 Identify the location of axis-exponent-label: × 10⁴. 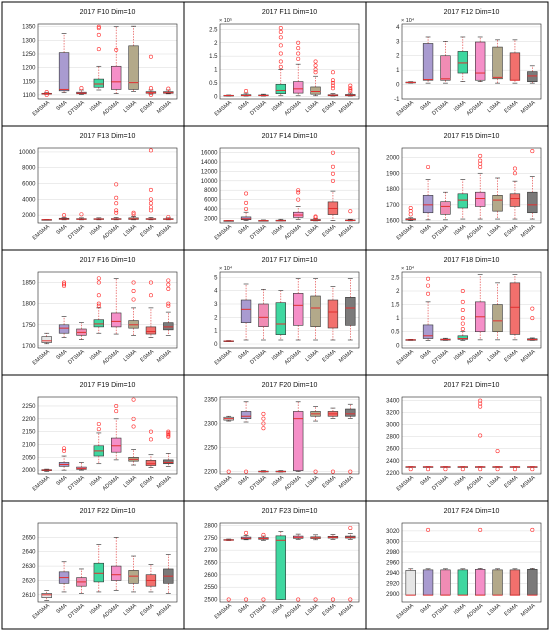
(408, 268).